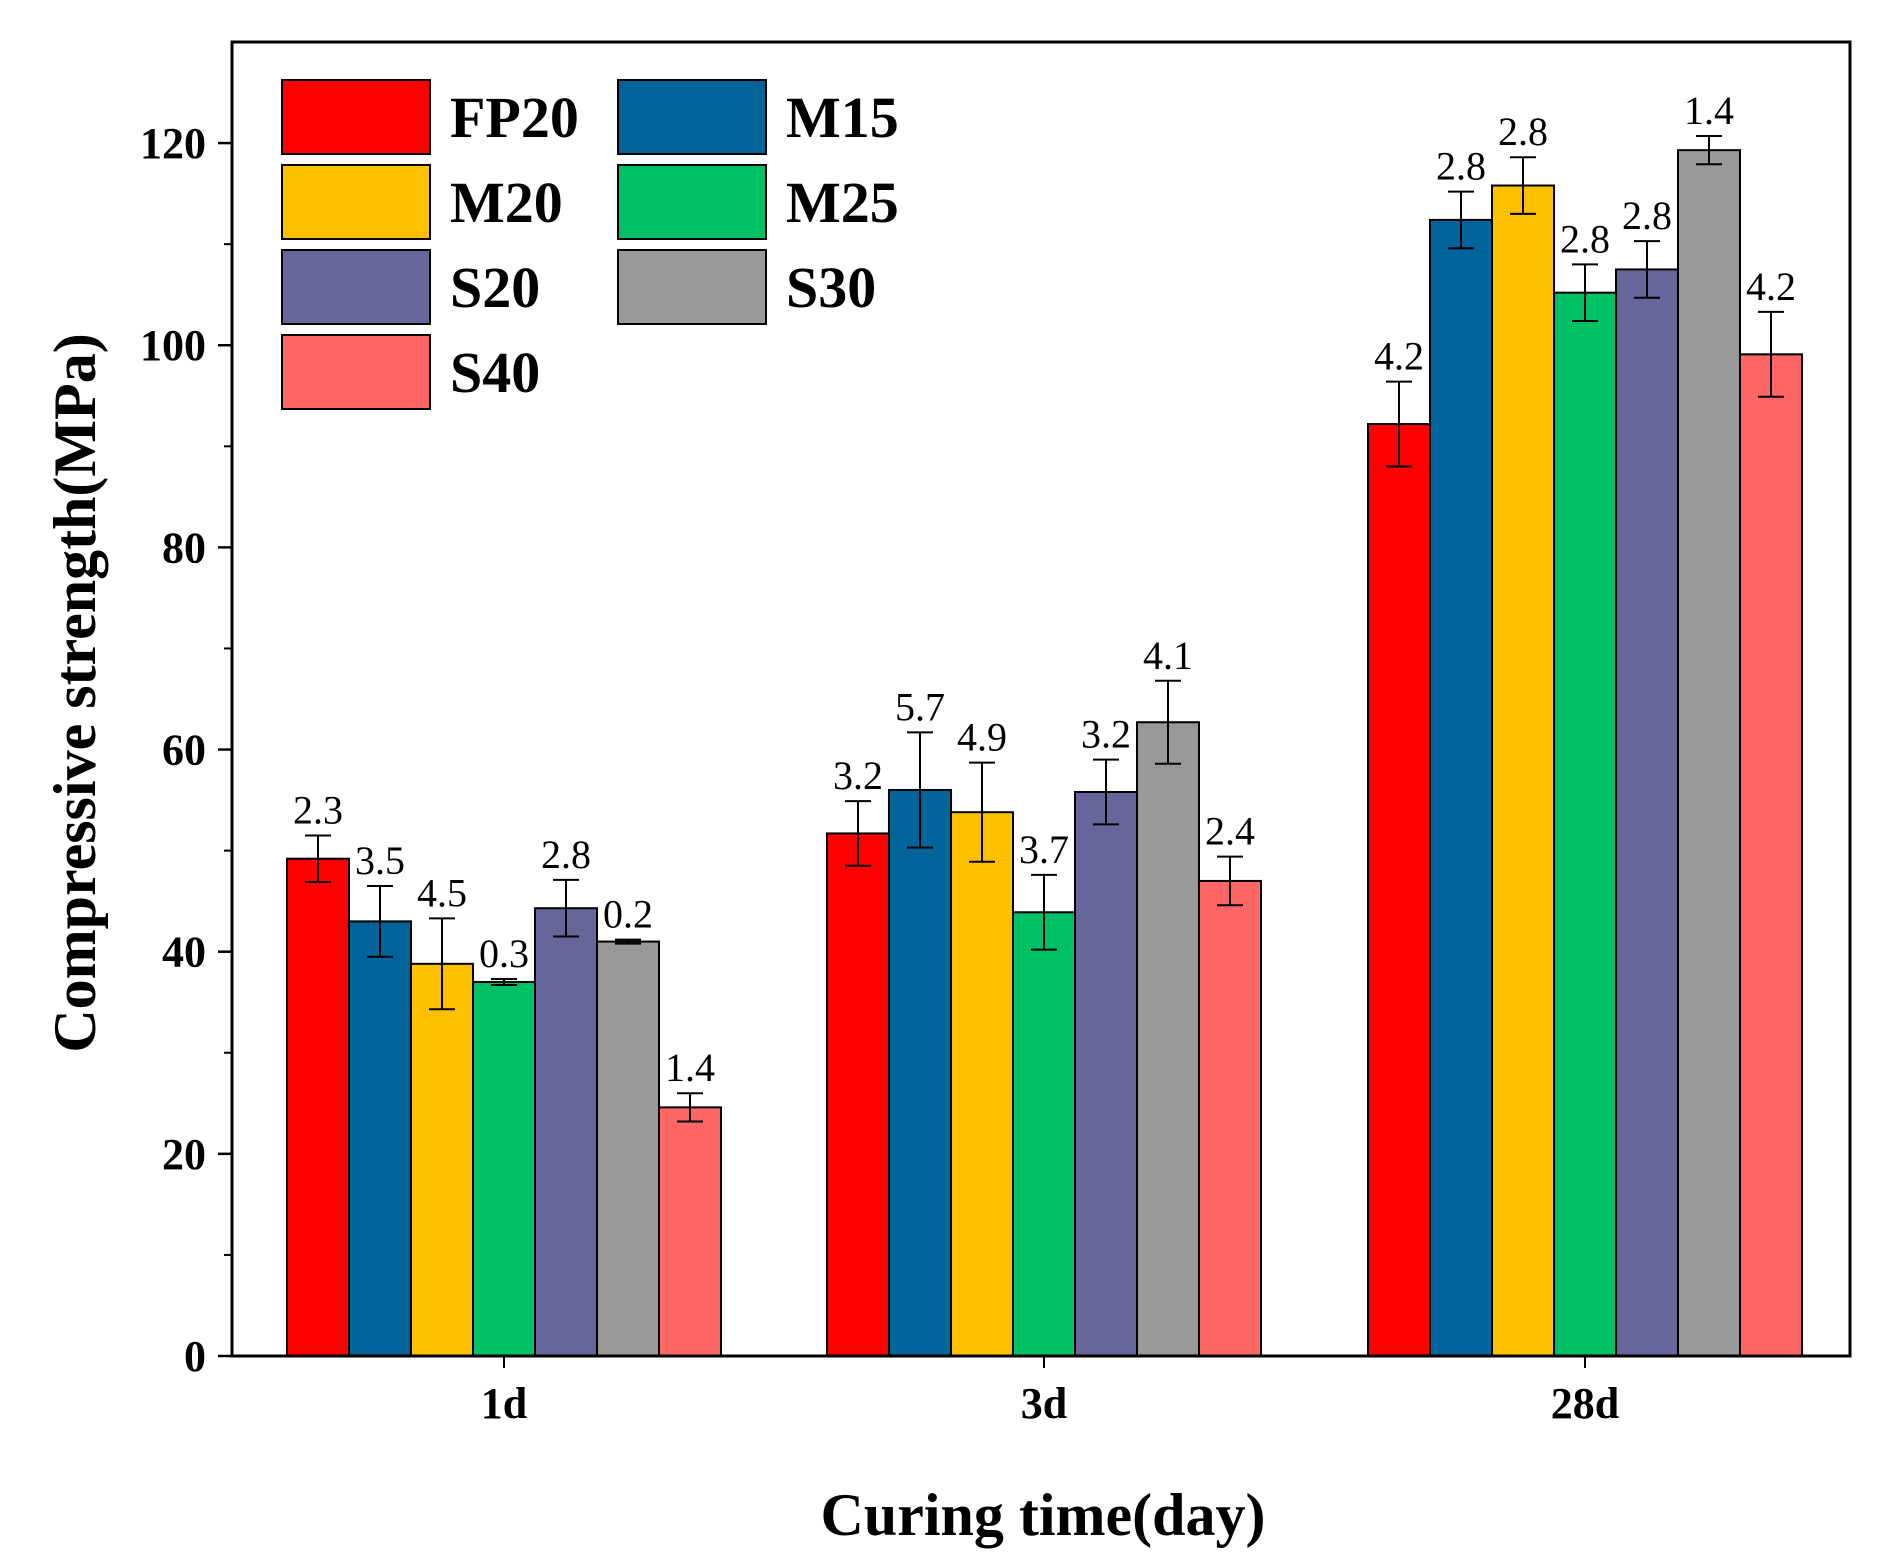 The width and height of the screenshot is (1880, 1568). Describe the element at coordinates (1461, 787) in the screenshot. I see `bar-m15-28d` at that location.